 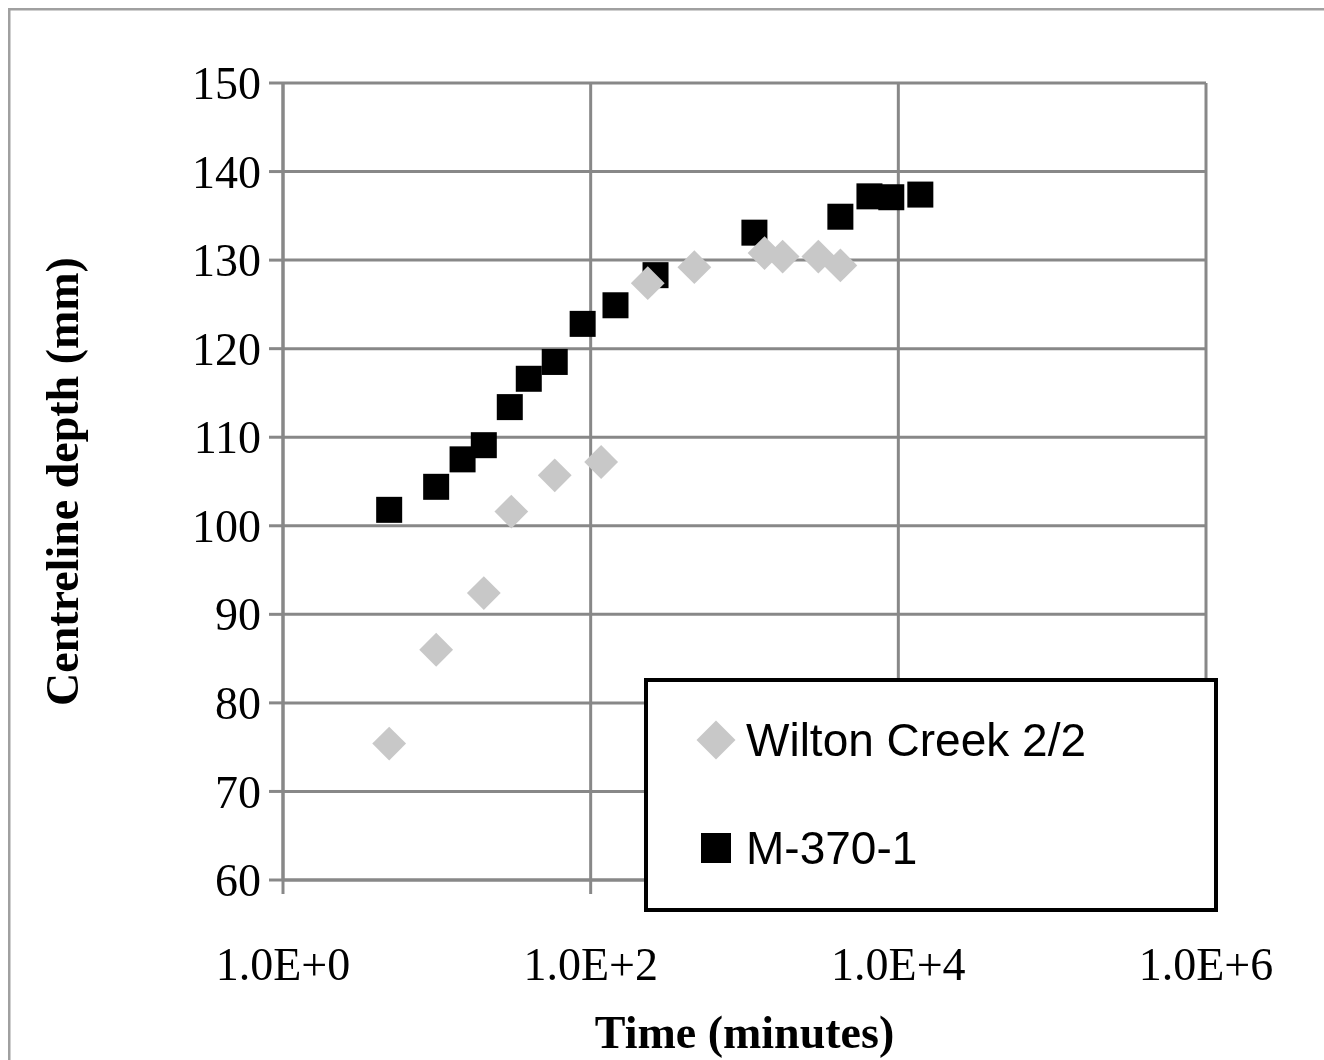 What do you see at coordinates (744, 1032) in the screenshot?
I see `x-axis-title: Time (minutes)` at bounding box center [744, 1032].